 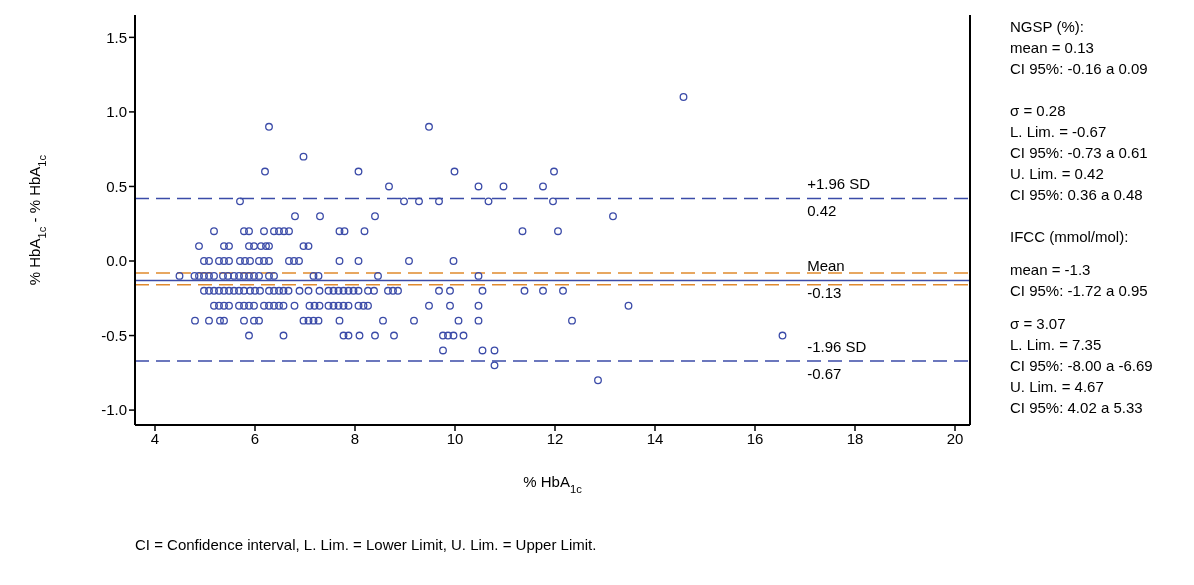 What do you see at coordinates (1082, 366) in the screenshot?
I see `text: σ = 3.07 L. Lim. = 7.35 CI 95%: -8.00 a -6.69 U. Lim. = 4.67 CI 95%: 4.02 a 5.33` at bounding box center [1082, 366].